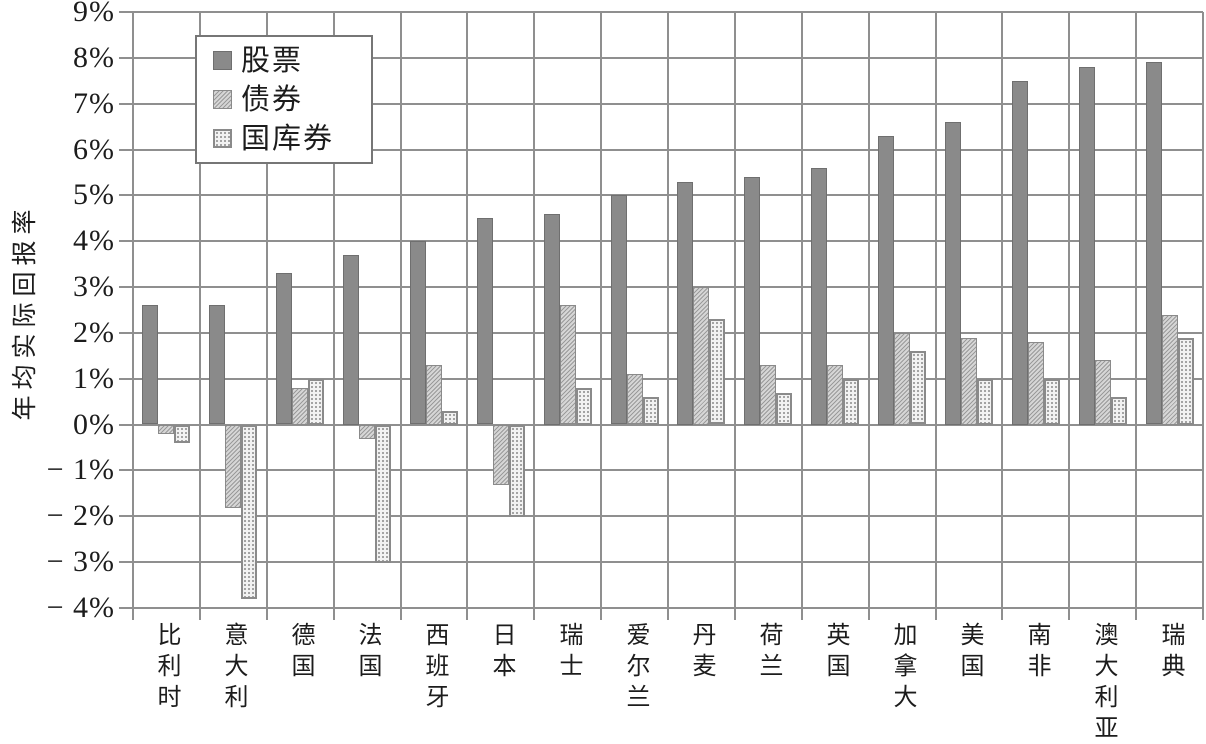 This screenshot has width=1206, height=744. Describe the element at coordinates (94, 57) in the screenshot. I see `y-tick-label: 8%` at that location.